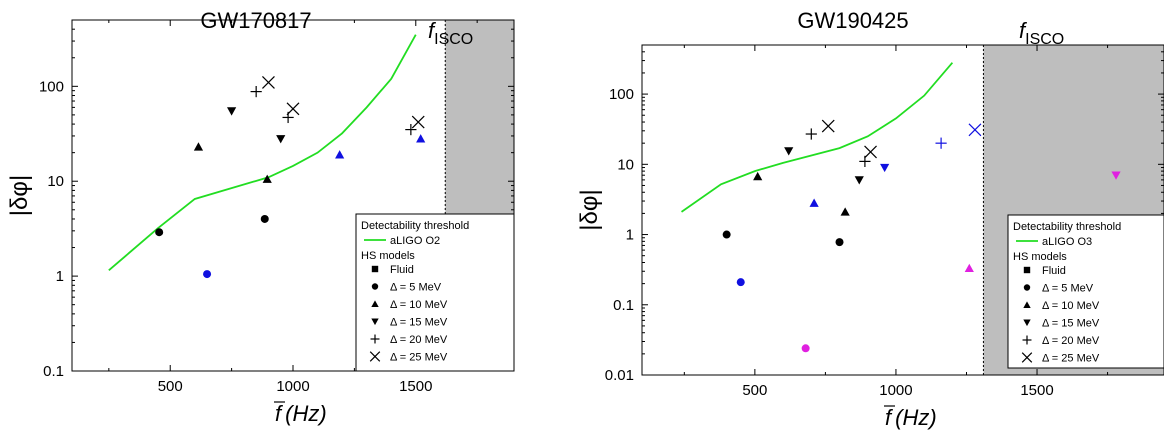  What do you see at coordinates (1067, 242) in the screenshot?
I see `legend-line-label: aLIGO O3` at bounding box center [1067, 242].